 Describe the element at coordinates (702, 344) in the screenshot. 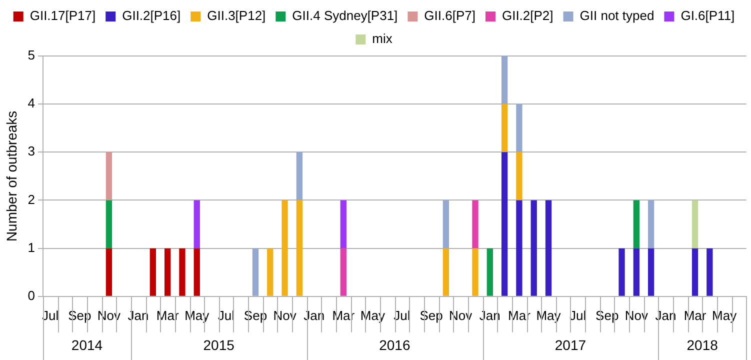

I see `text: 2018` at that location.